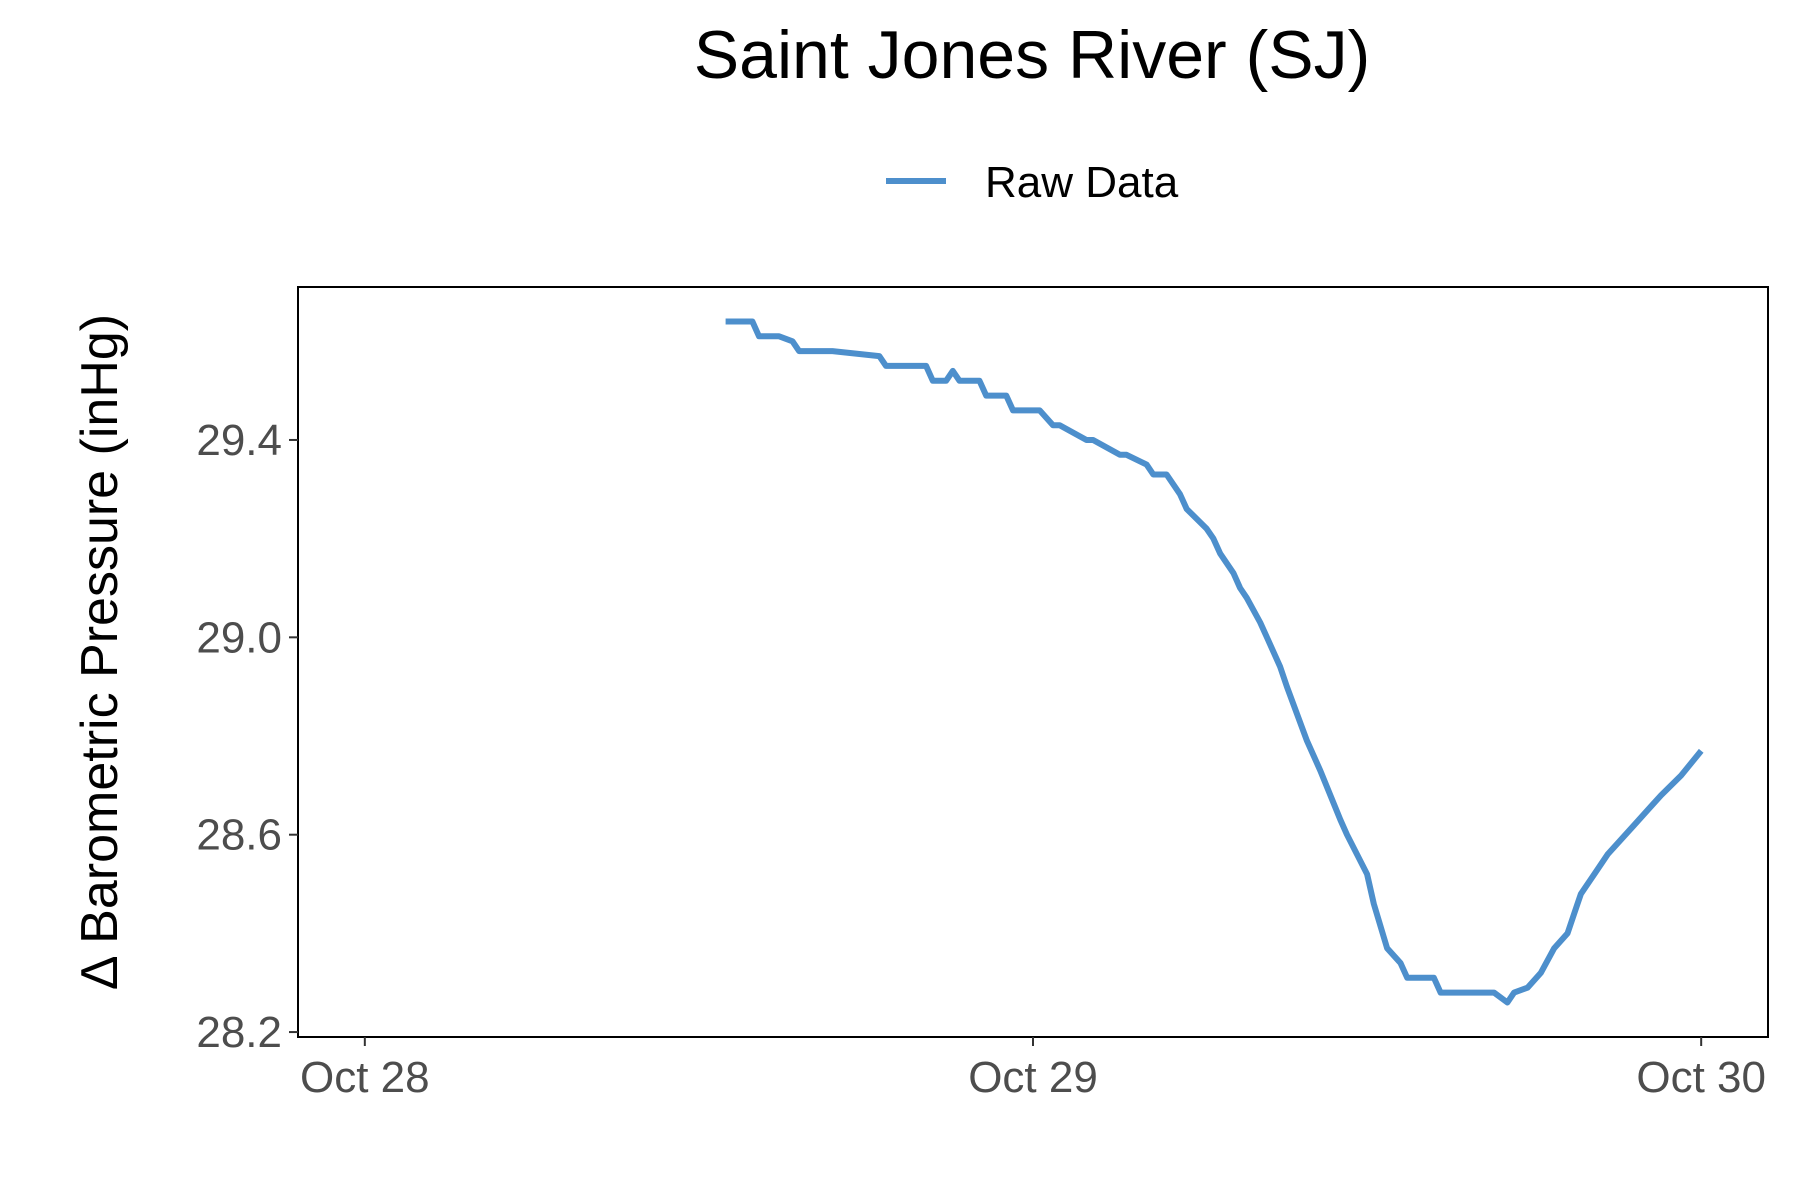 The image size is (1800, 1200). I want to click on y-axis-title: Δ Barometric Pressure (inHg), so click(100, 652).